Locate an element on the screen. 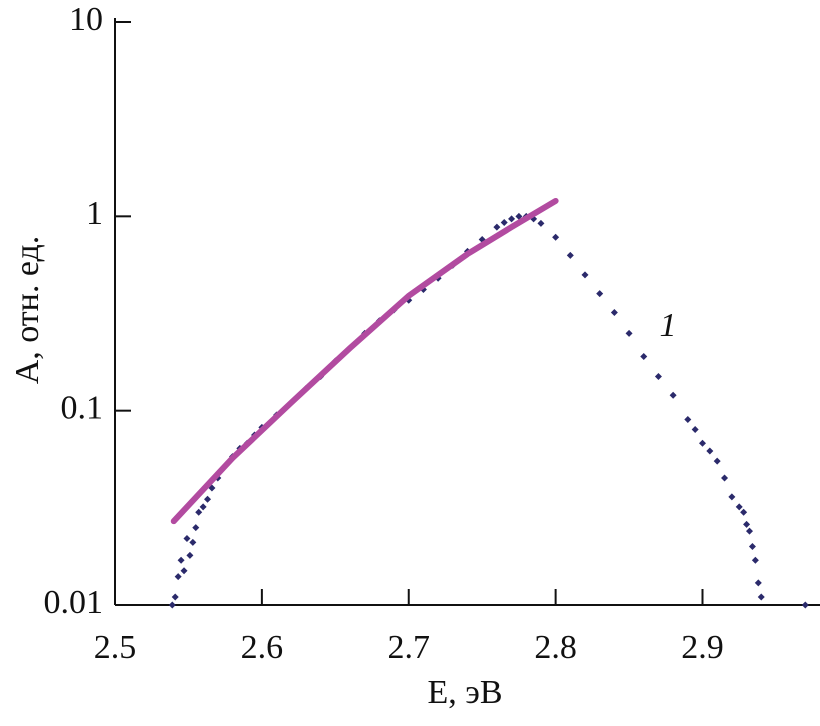  x-tick-label: 2.9 is located at coordinates (702, 647).